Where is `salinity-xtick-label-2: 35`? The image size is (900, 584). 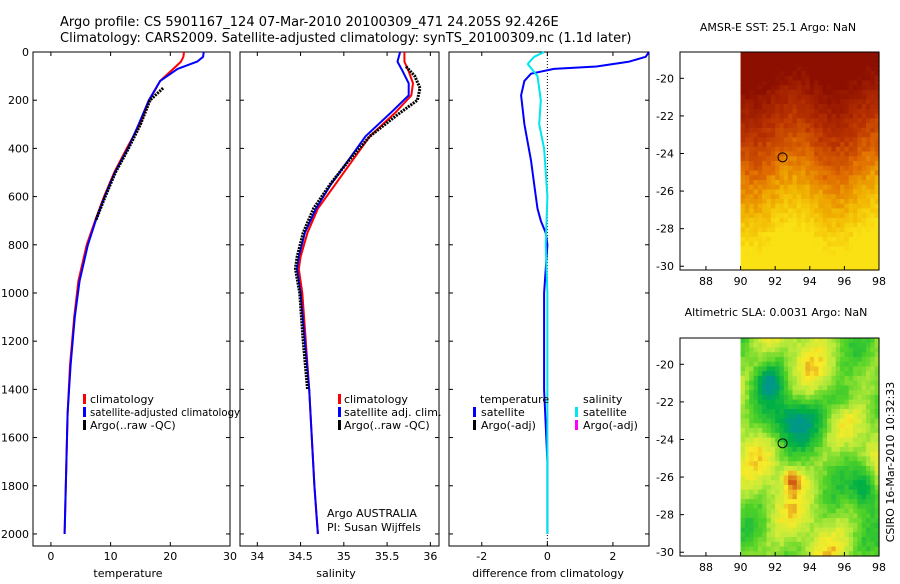 salinity-xtick-label-2: 35 is located at coordinates (344, 556).